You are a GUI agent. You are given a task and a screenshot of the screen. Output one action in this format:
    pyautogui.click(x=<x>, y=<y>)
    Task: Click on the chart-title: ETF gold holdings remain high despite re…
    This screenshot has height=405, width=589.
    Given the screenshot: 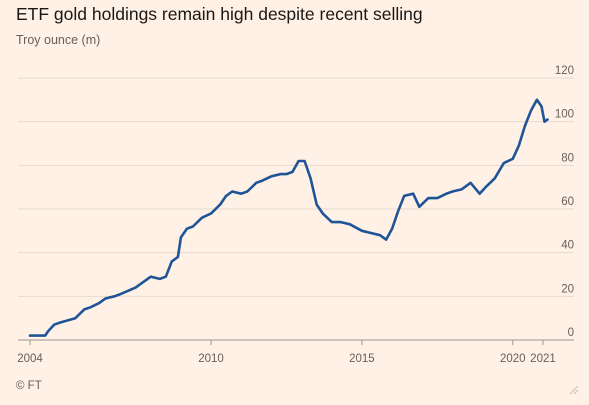 What is the action you would take?
    pyautogui.click(x=219, y=14)
    